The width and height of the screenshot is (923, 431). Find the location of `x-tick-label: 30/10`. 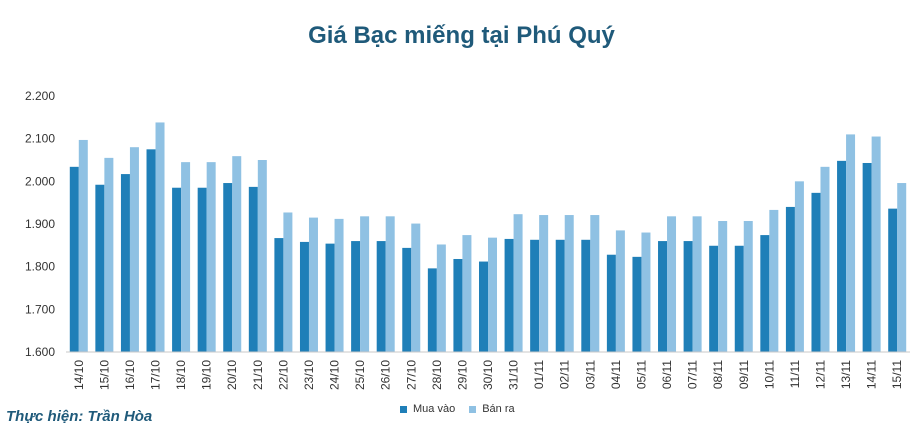

x-tick-label: 30/10 is located at coordinates (488, 375).